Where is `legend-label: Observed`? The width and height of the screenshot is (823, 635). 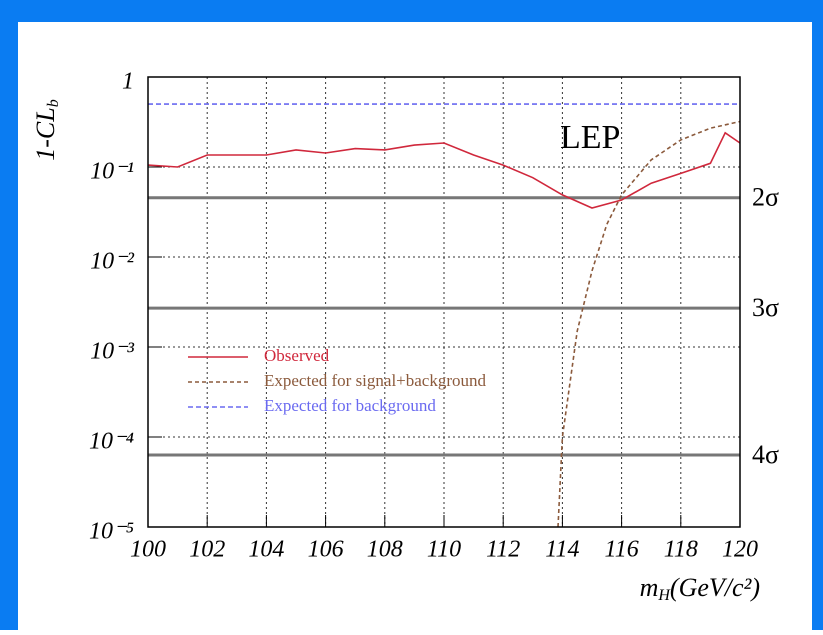
legend-label: Observed is located at coordinates (297, 355).